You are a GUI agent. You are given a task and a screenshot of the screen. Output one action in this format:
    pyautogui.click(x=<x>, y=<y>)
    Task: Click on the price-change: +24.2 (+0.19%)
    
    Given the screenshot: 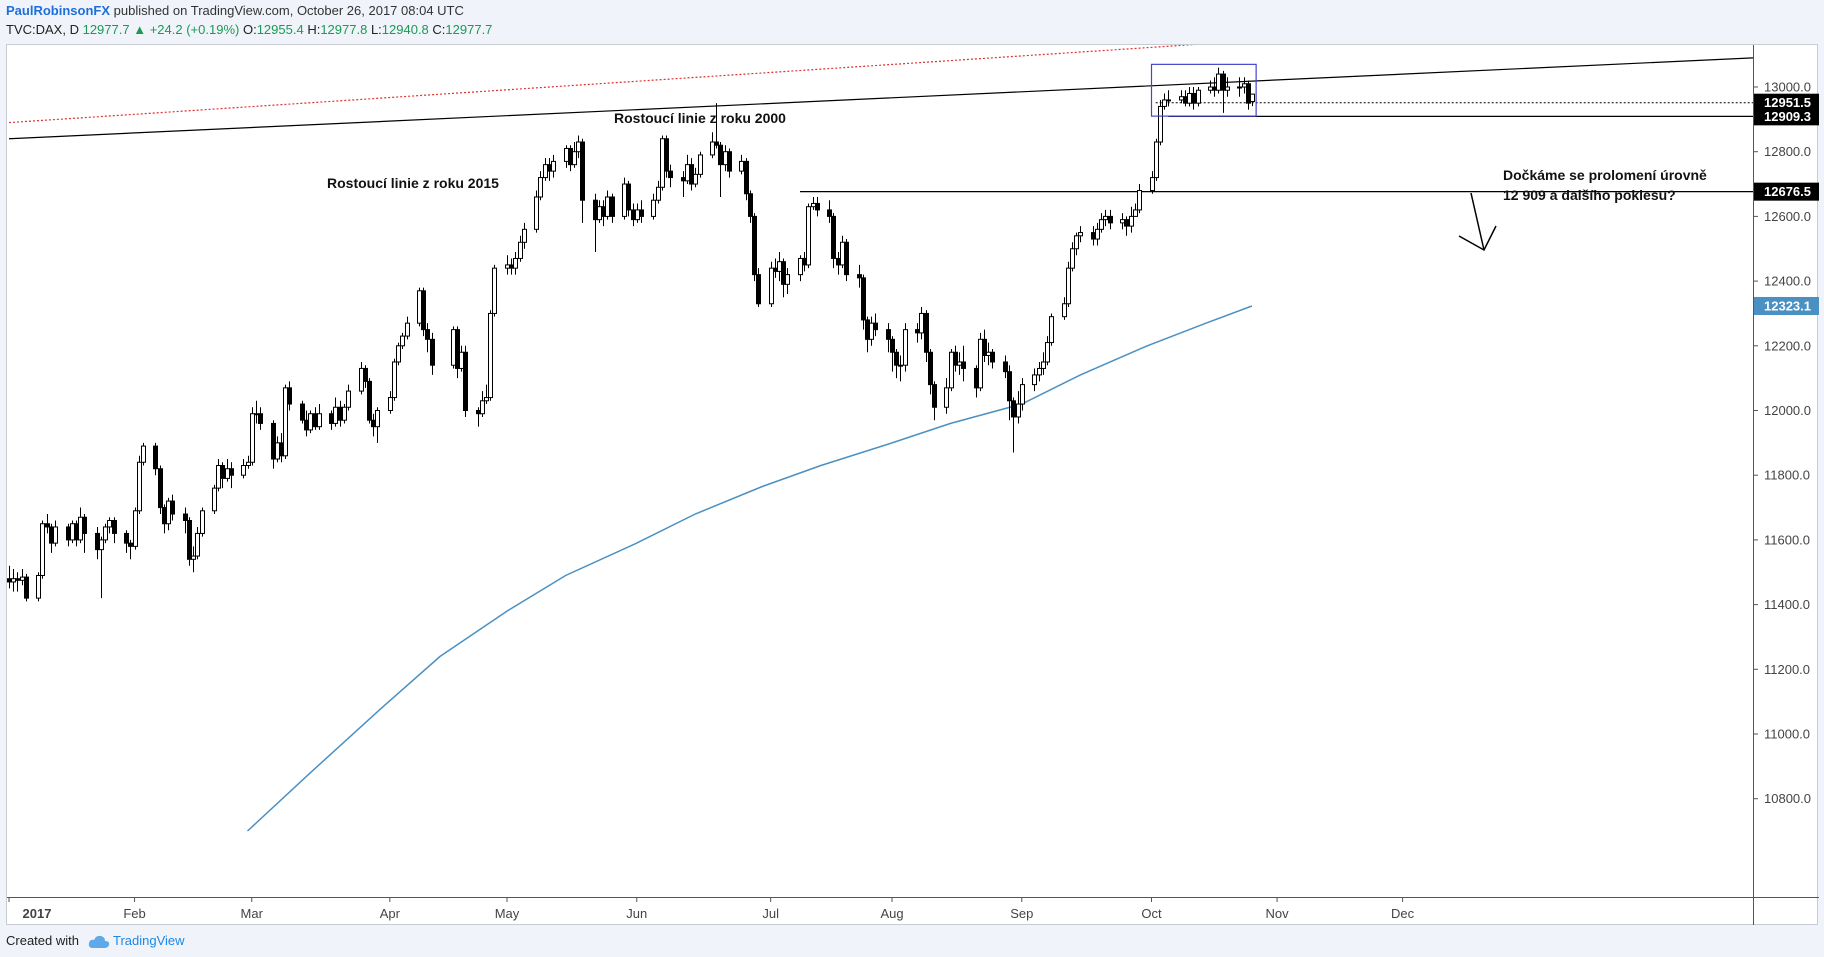 What is the action you would take?
    pyautogui.click(x=194, y=29)
    